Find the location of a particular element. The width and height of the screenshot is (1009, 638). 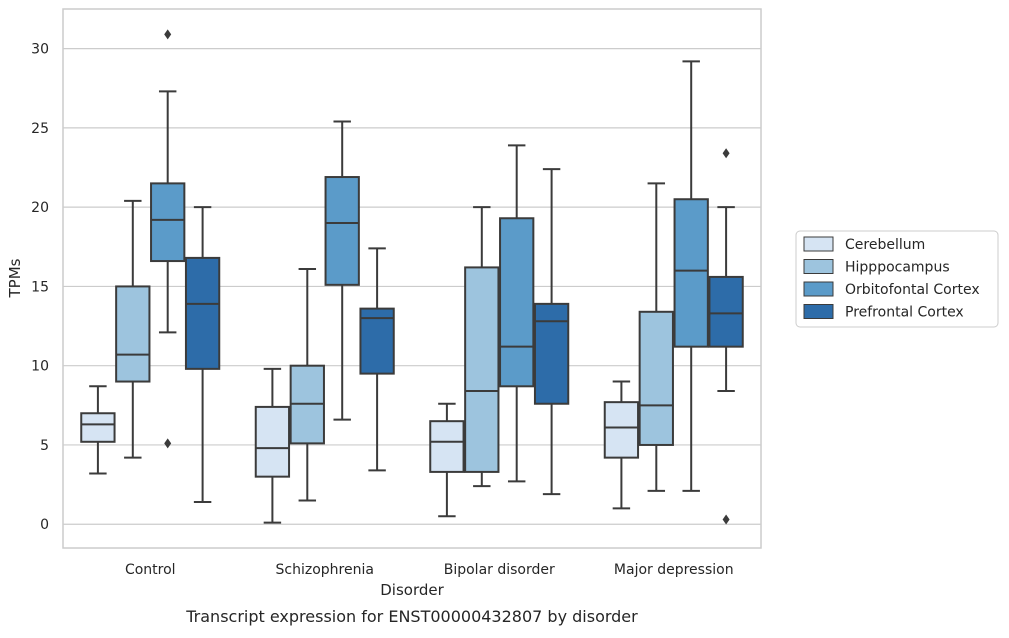

x-axis-label: Disorder is located at coordinates (412, 590).